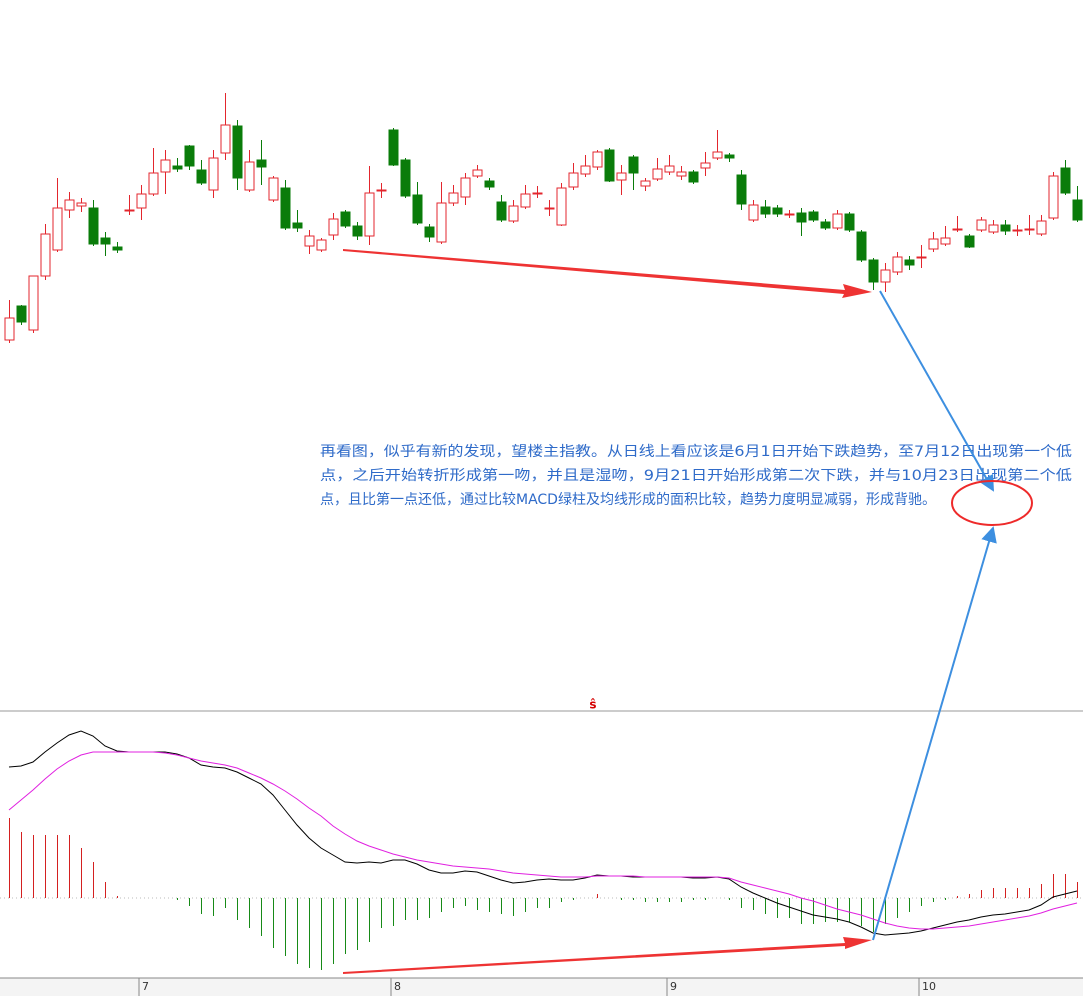 The image size is (1083, 996). Describe the element at coordinates (145, 986) in the screenshot. I see `x-tick-label: 7` at that location.